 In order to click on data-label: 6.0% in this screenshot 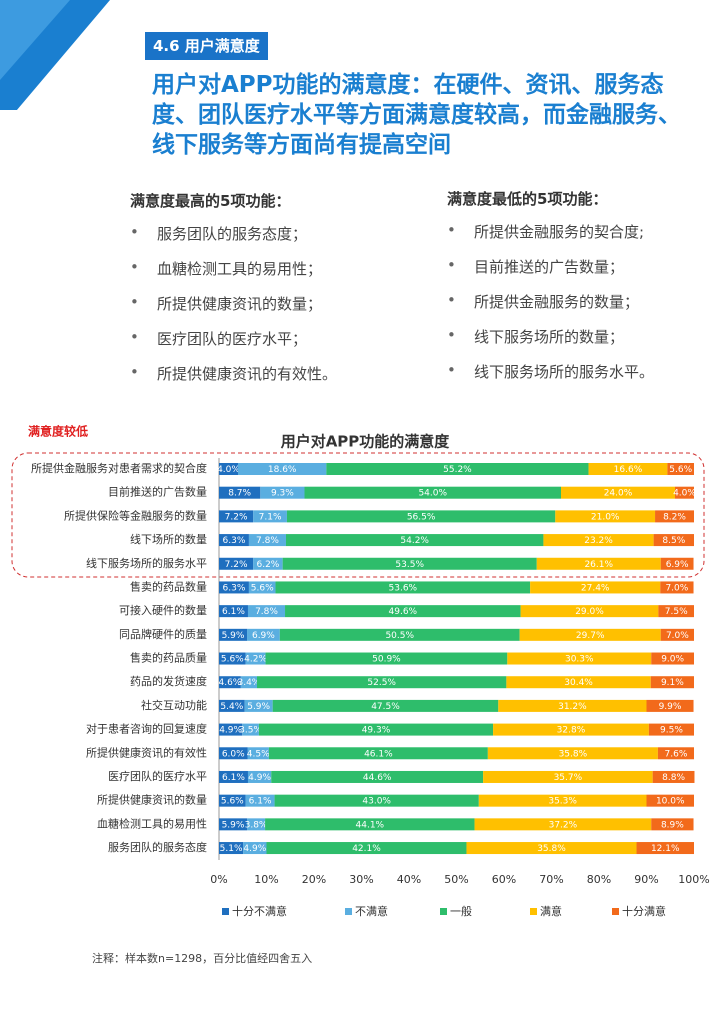, I will do `click(233, 754)`.